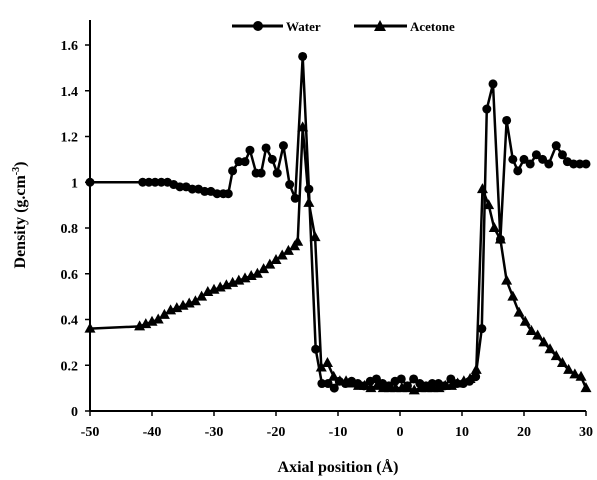 The image size is (597, 480). Describe the element at coordinates (276, 432) in the screenshot. I see `x-tick-label: -20` at that location.